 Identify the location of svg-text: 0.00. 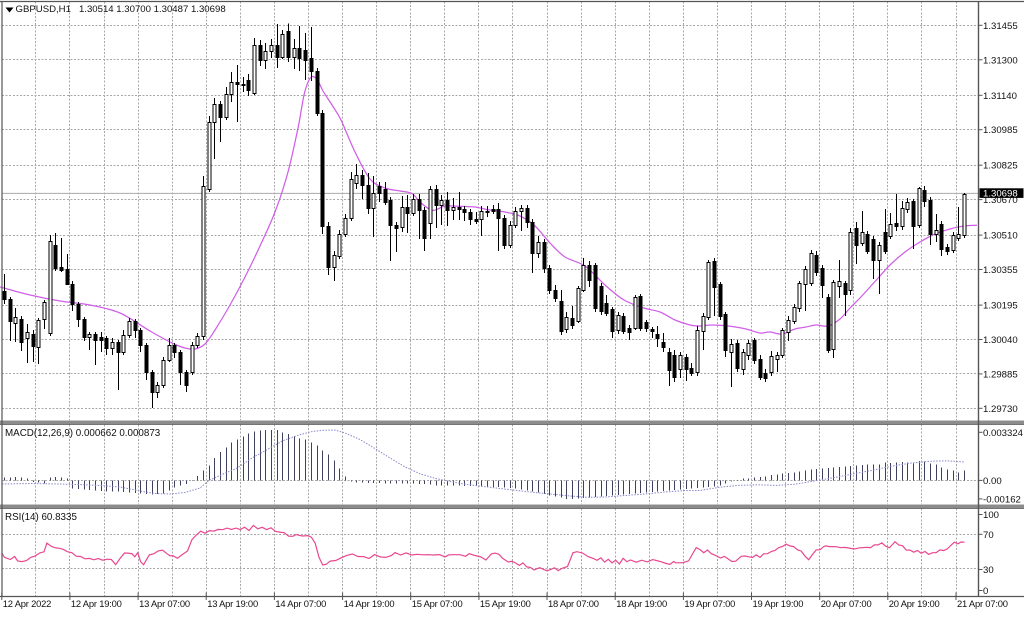
(992, 481).